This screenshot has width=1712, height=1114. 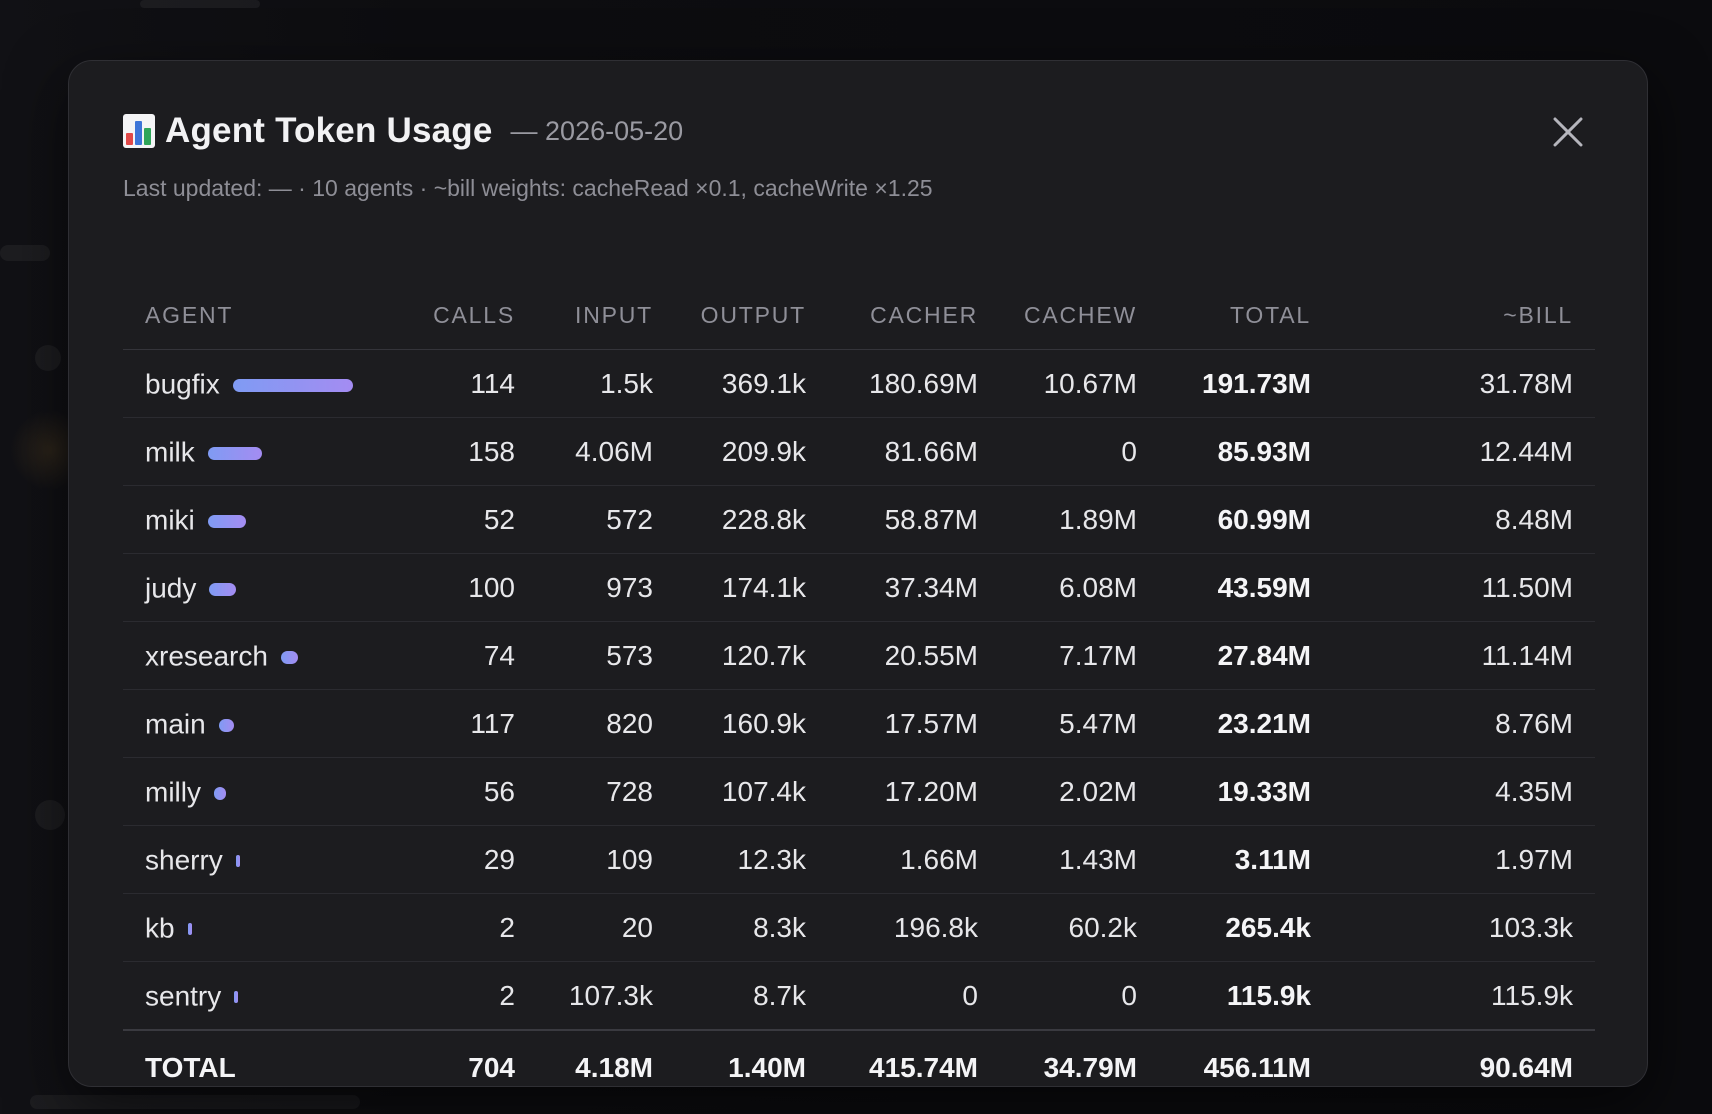 What do you see at coordinates (606, 587) in the screenshot?
I see `input-cell: 973` at bounding box center [606, 587].